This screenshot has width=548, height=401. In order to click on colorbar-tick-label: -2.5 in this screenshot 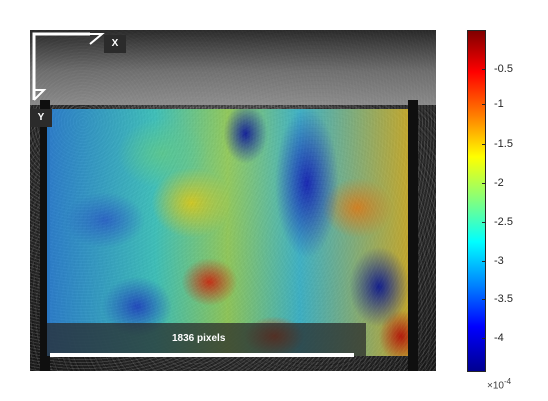, I will do `click(503, 222)`.